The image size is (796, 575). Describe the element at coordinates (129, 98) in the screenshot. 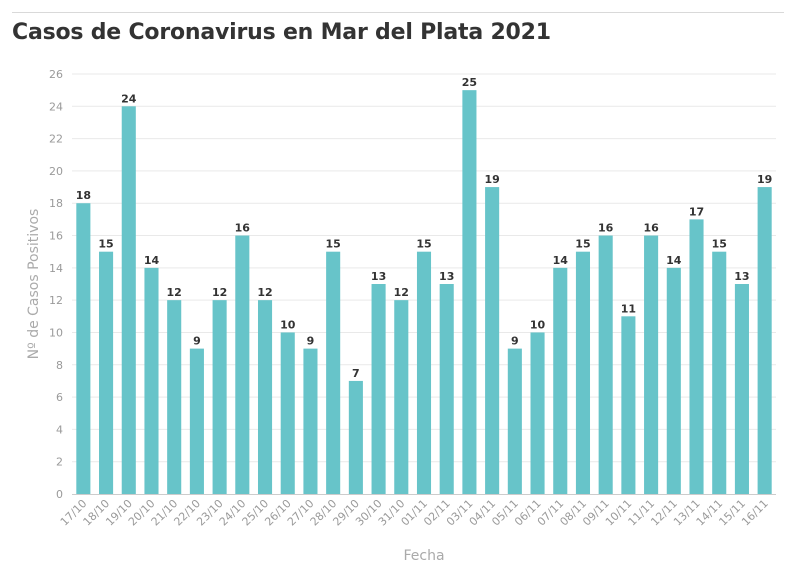

I see `bar-value-label: 24` at that location.